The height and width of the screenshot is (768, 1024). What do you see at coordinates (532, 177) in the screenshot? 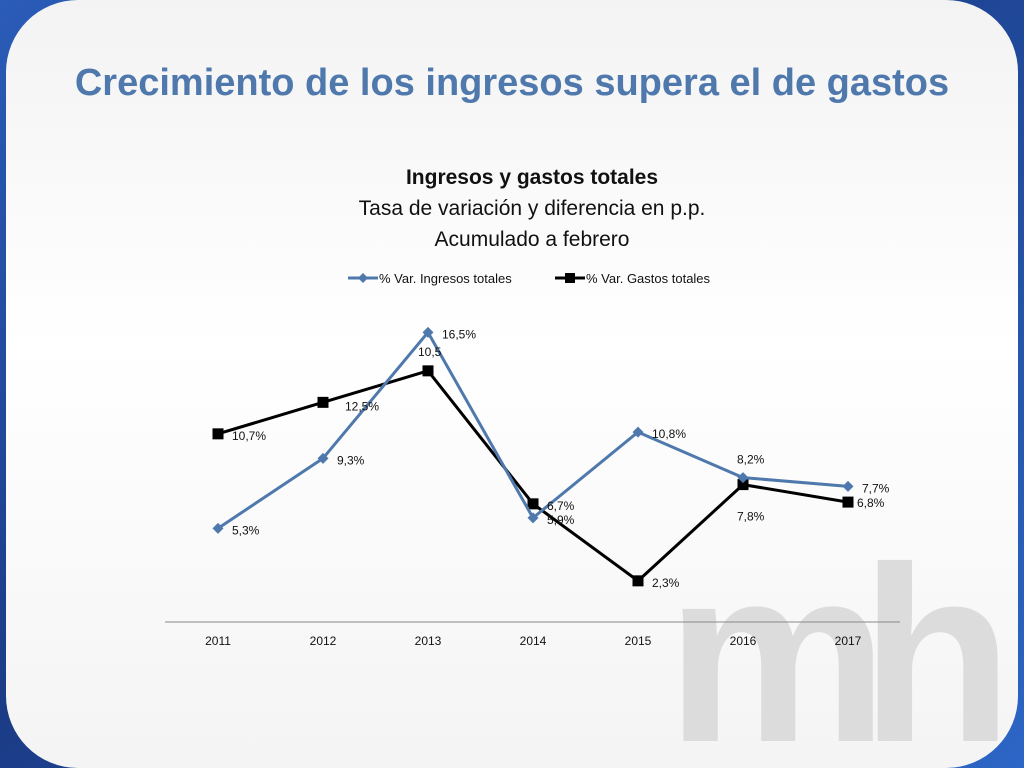
I see `chart-title: Ingresos y gastos totales` at bounding box center [532, 177].